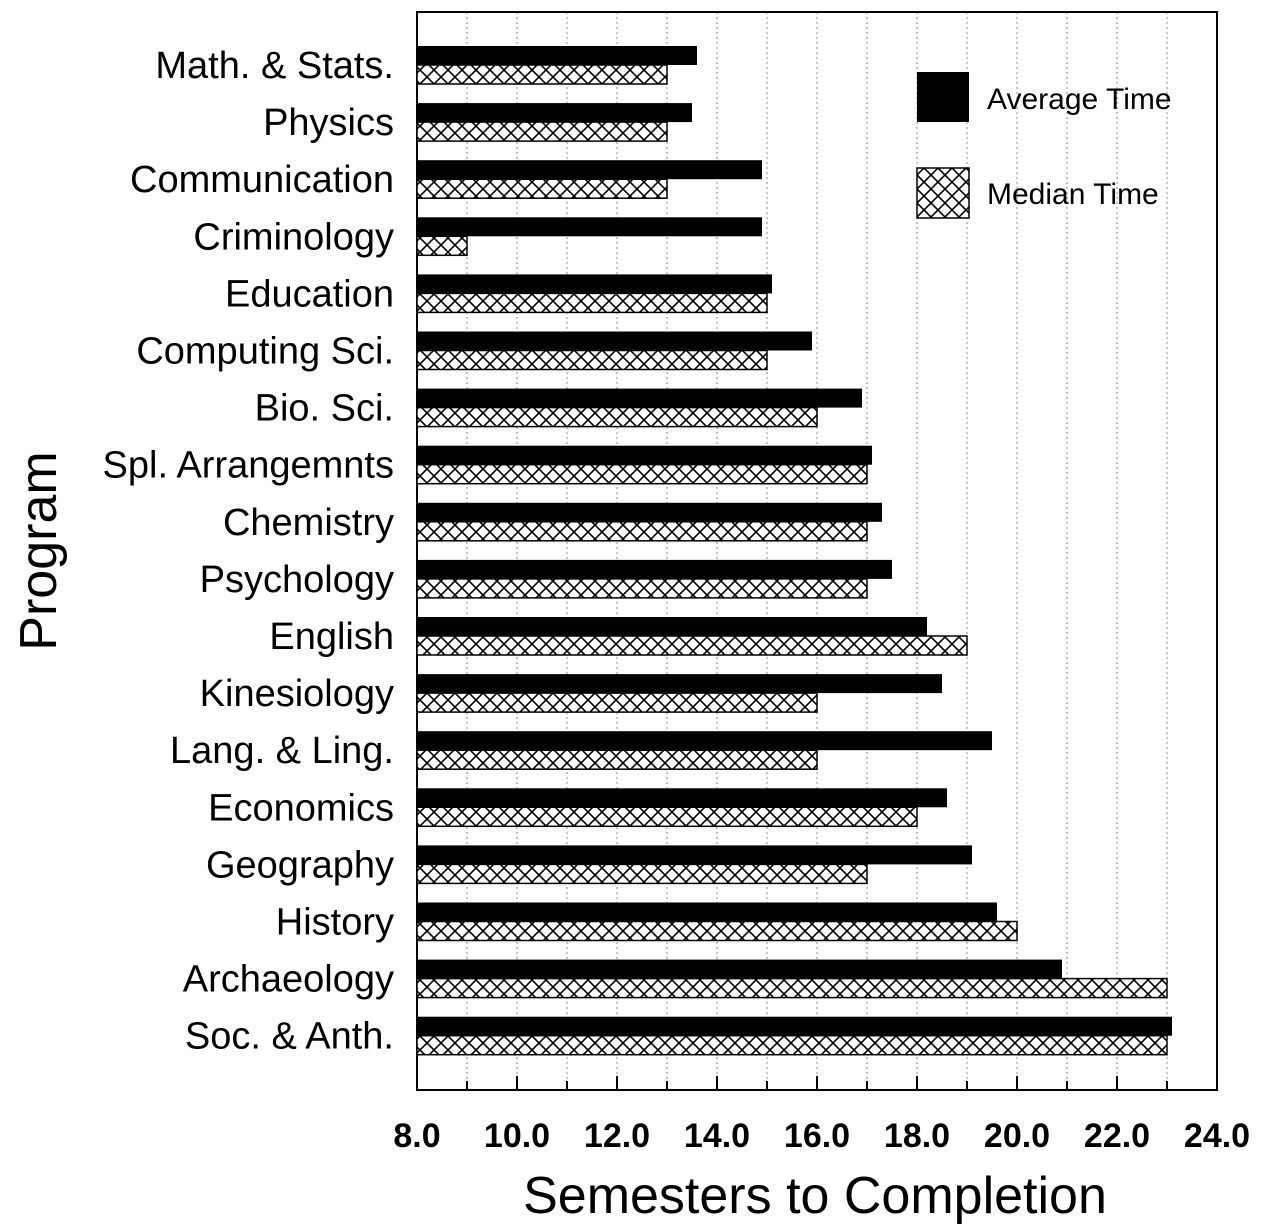 Image resolution: width=1262 pixels, height=1225 pixels. I want to click on x-tick-label: 24.0, so click(1217, 1136).